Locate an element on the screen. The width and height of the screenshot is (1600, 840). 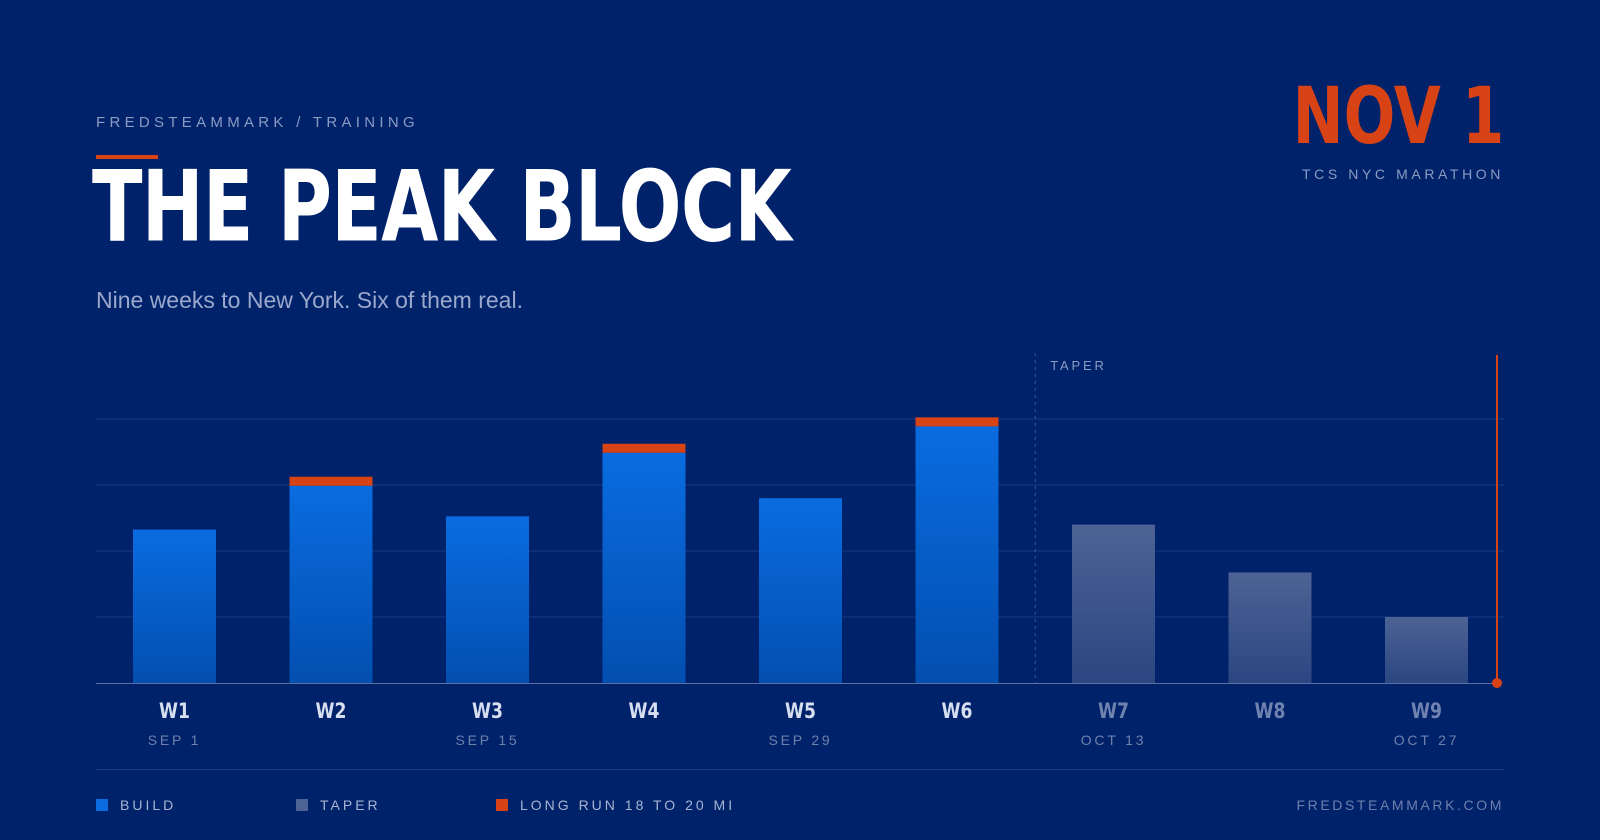
footer-url: FREDSTEAMMARK.COM is located at coordinates (1400, 805).